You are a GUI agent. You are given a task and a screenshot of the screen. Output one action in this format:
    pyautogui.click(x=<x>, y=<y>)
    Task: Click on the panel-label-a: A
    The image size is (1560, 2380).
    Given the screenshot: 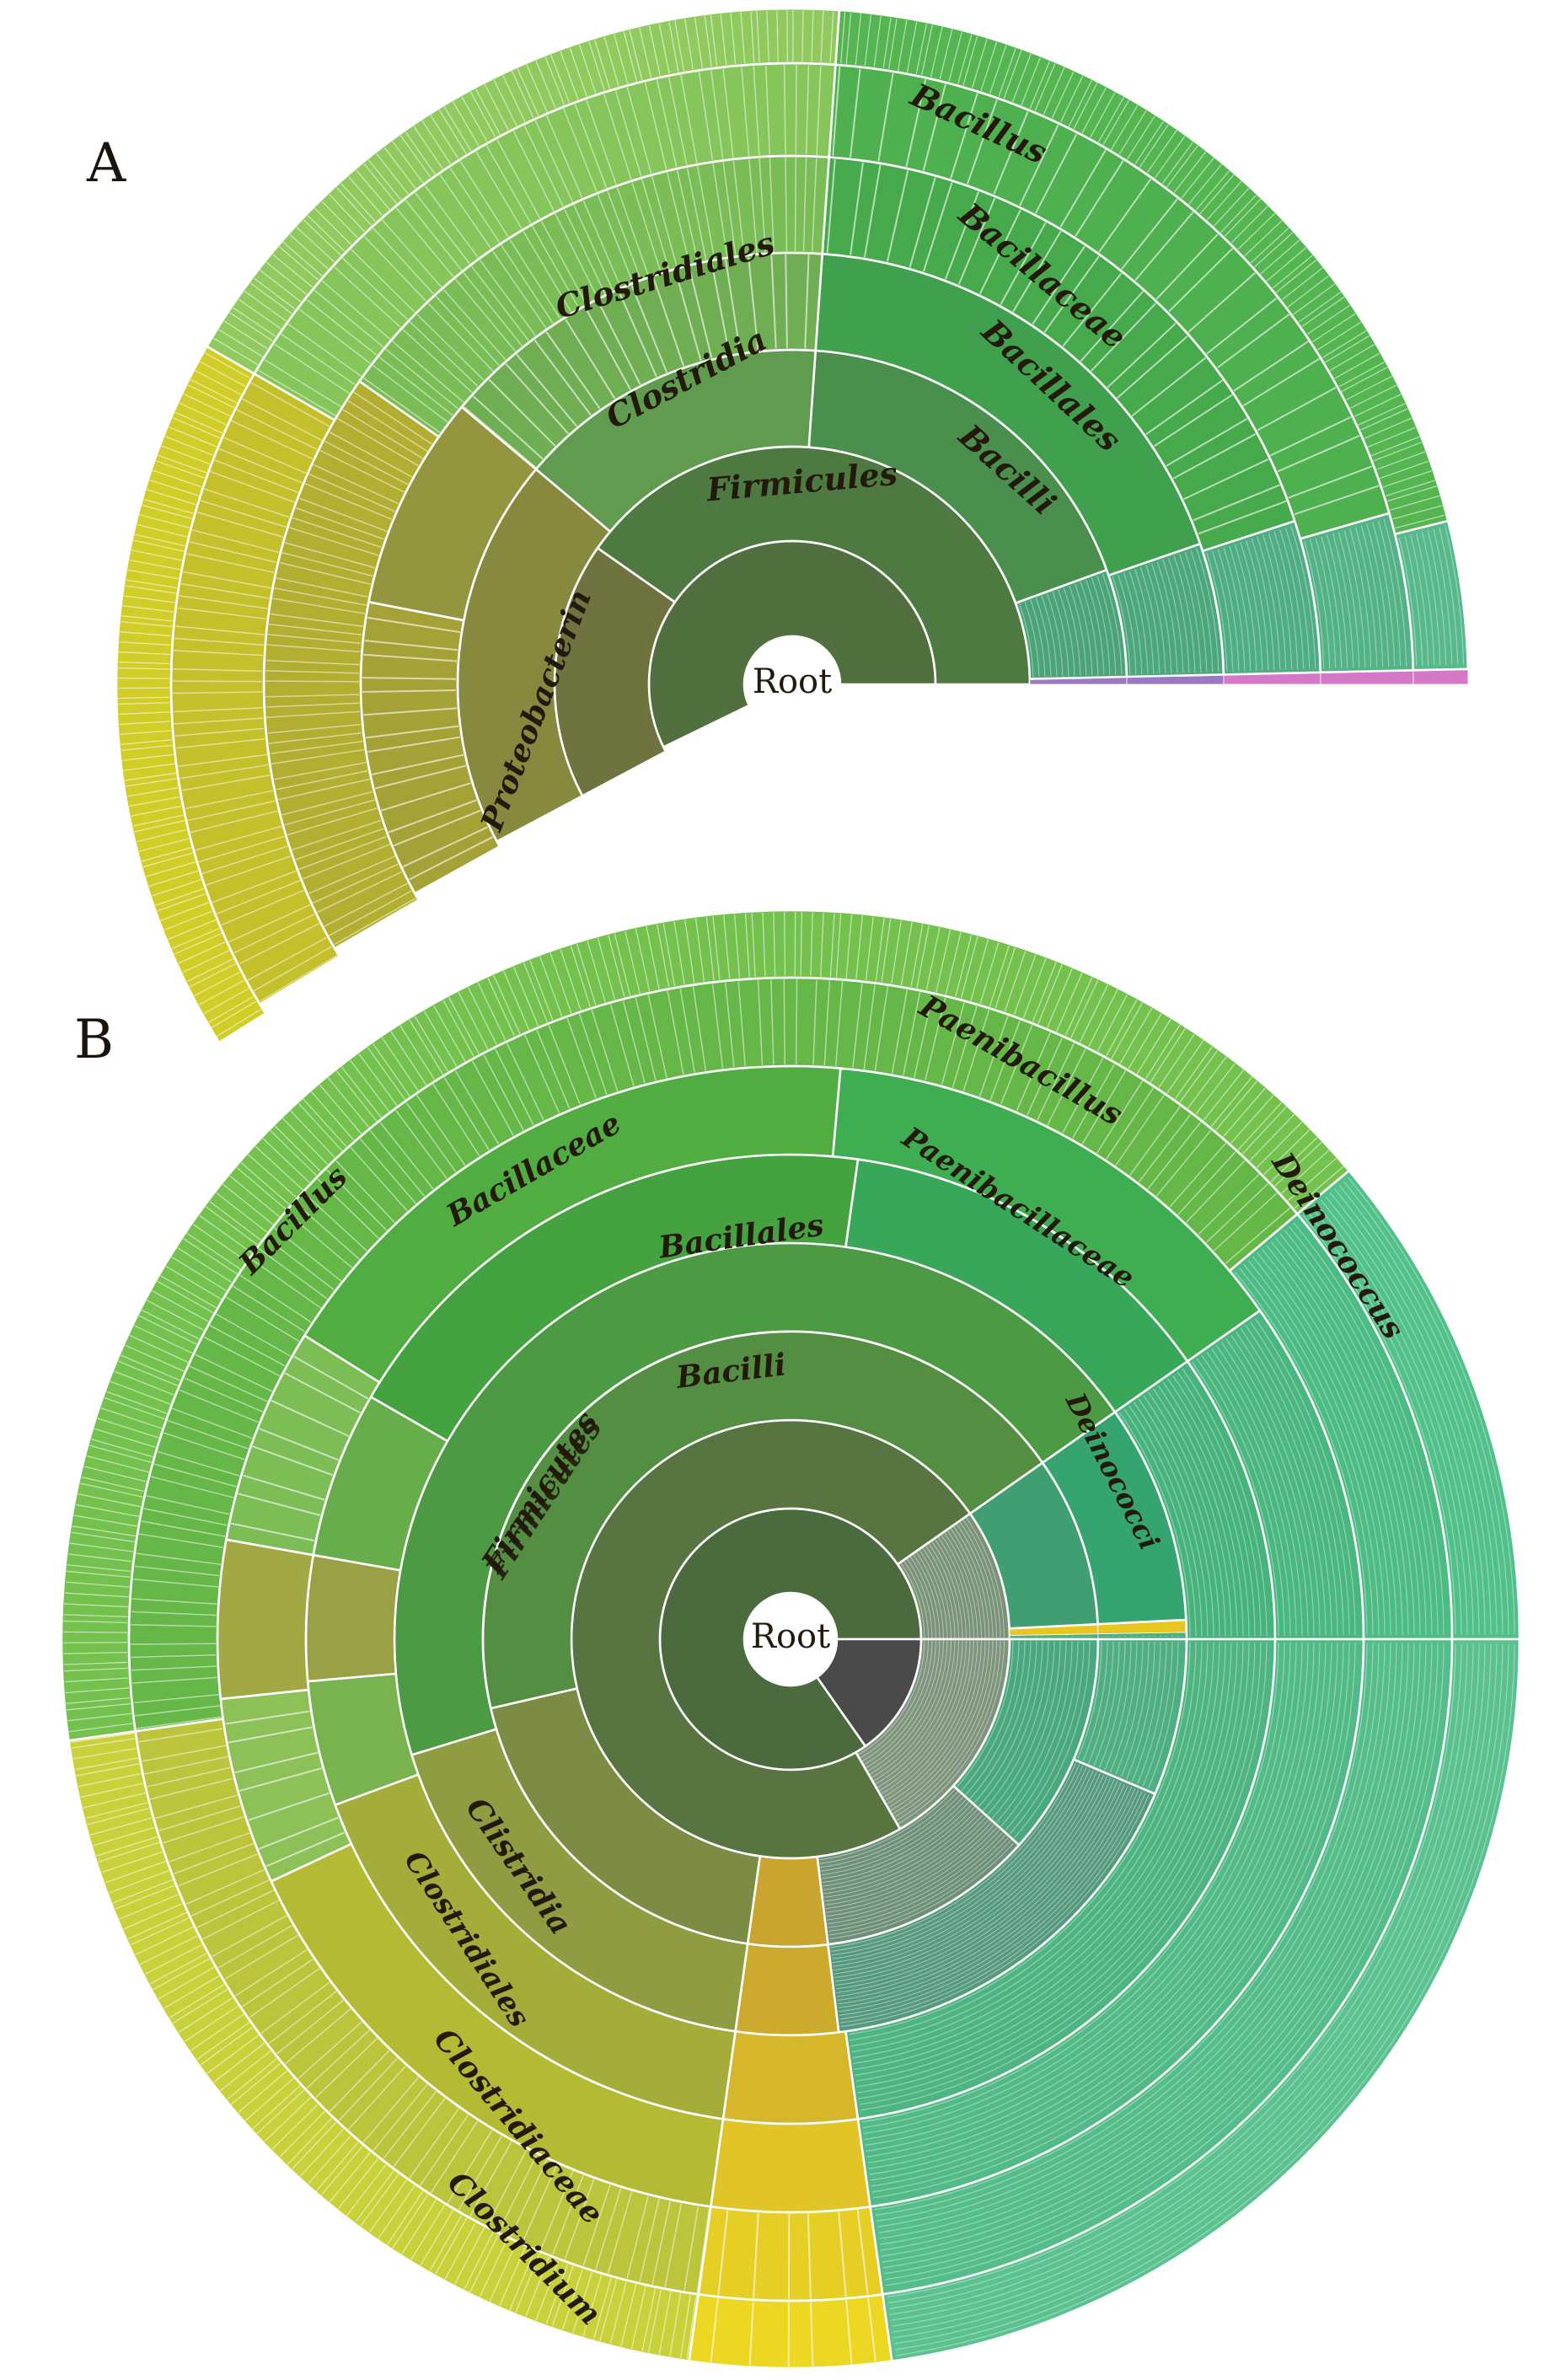 What is the action you would take?
    pyautogui.click(x=106, y=163)
    